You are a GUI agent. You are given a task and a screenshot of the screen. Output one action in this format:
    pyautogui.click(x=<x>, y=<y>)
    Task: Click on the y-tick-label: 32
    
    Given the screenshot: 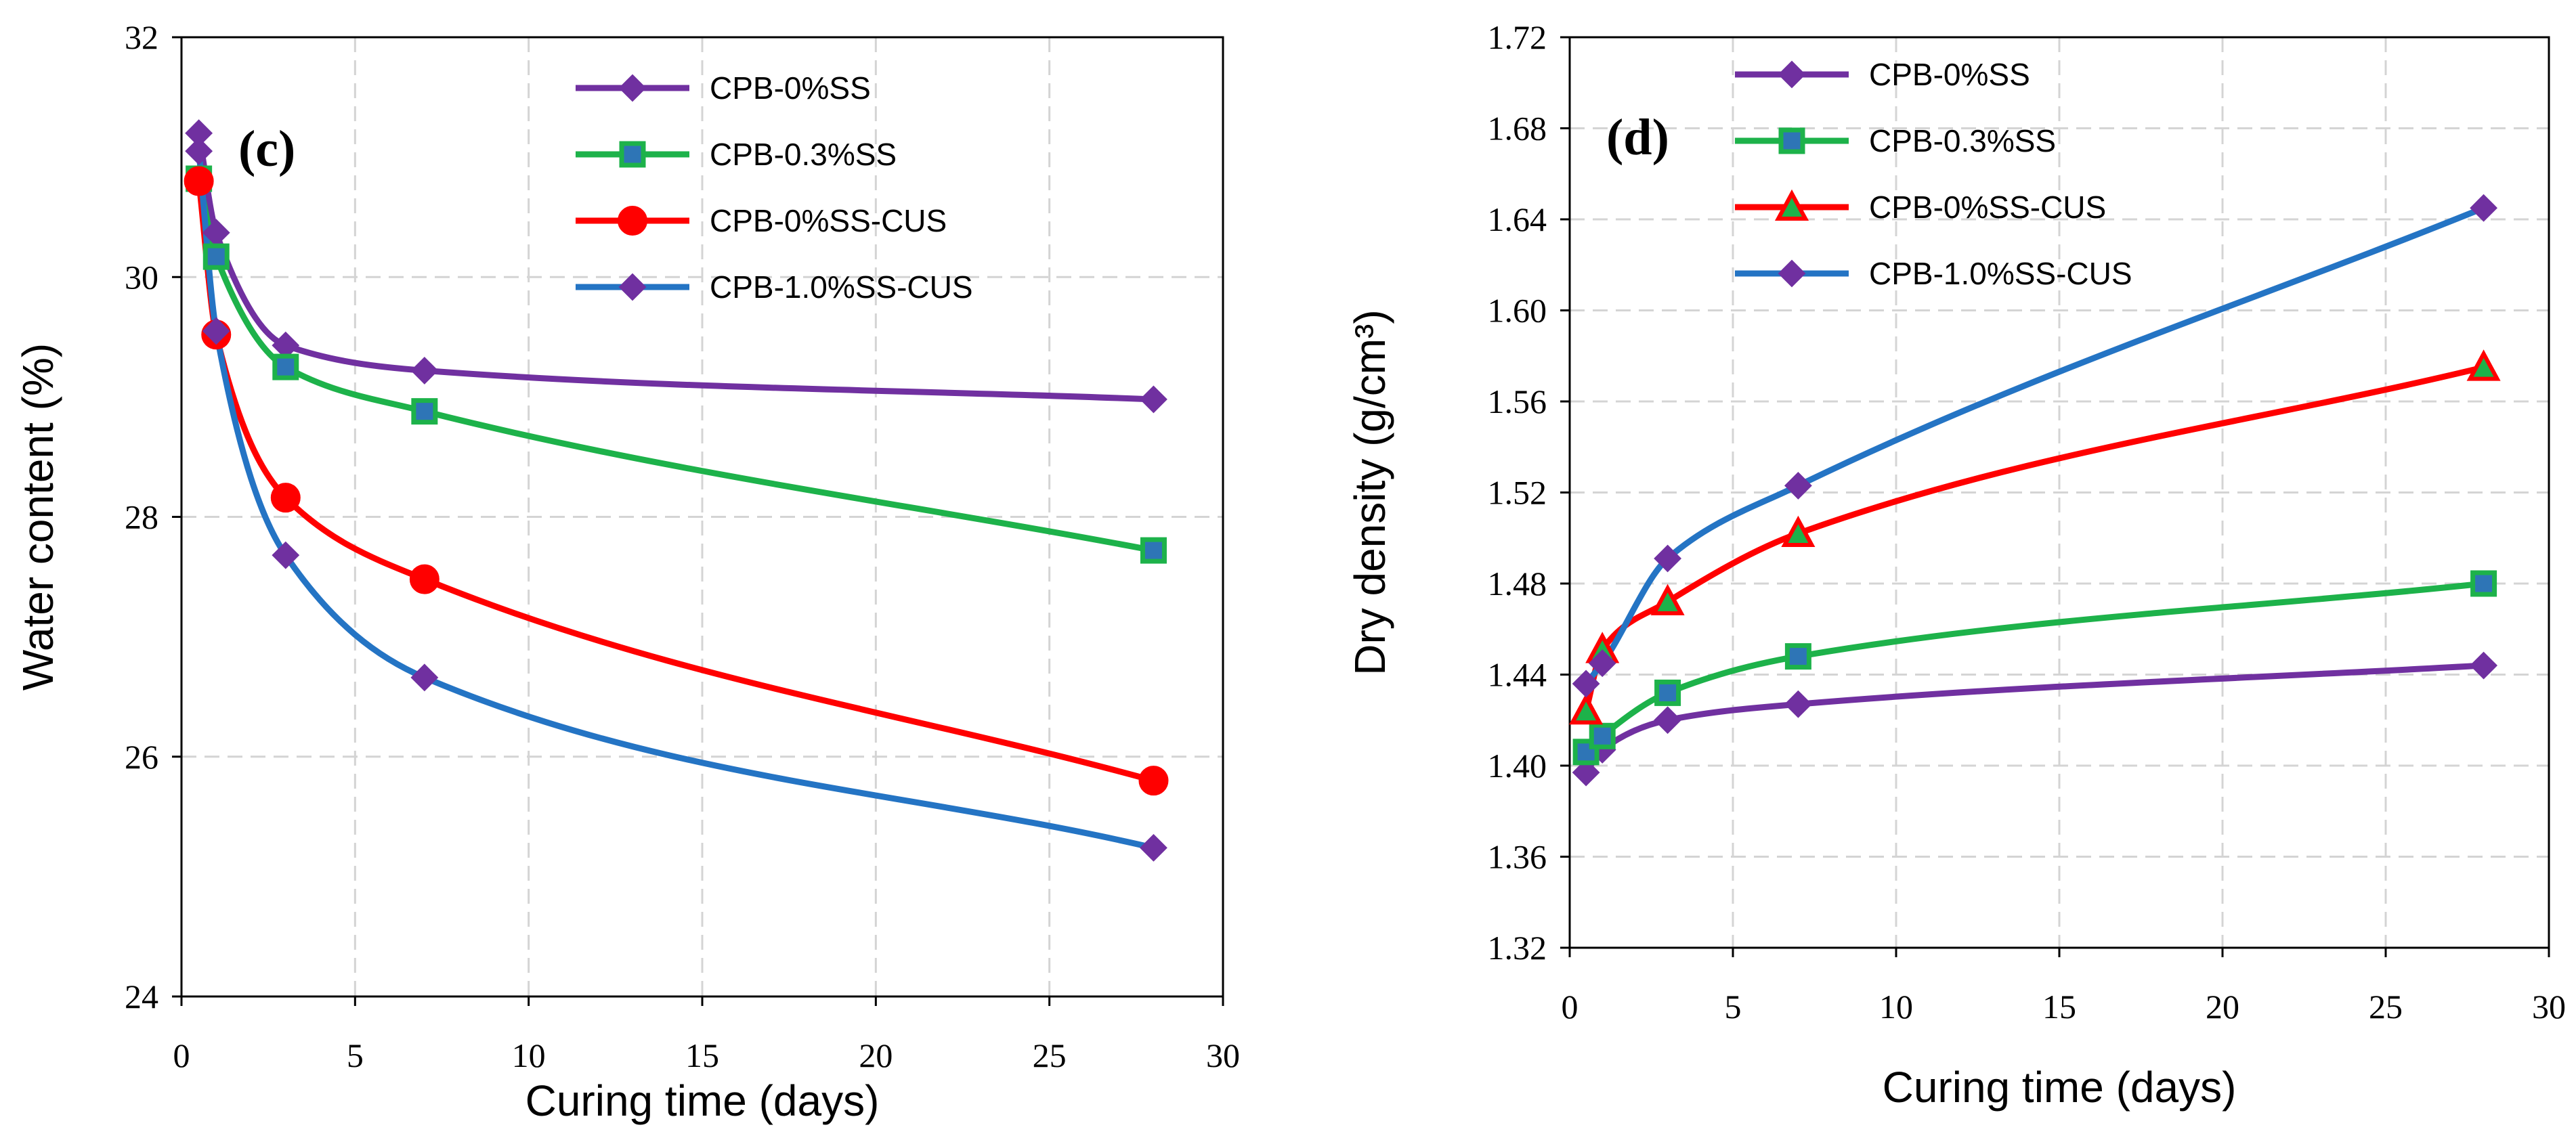 What is the action you would take?
    pyautogui.click(x=141, y=37)
    